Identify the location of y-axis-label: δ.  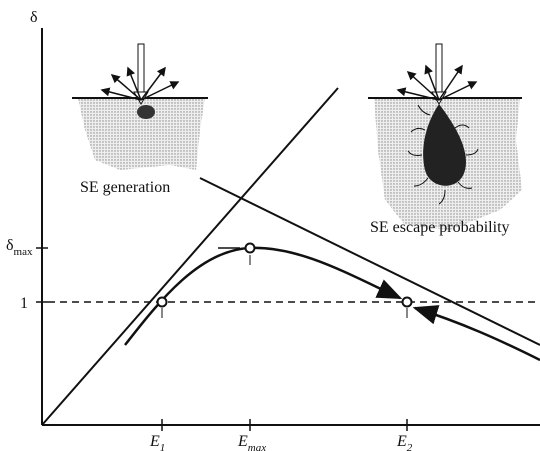
(34, 17).